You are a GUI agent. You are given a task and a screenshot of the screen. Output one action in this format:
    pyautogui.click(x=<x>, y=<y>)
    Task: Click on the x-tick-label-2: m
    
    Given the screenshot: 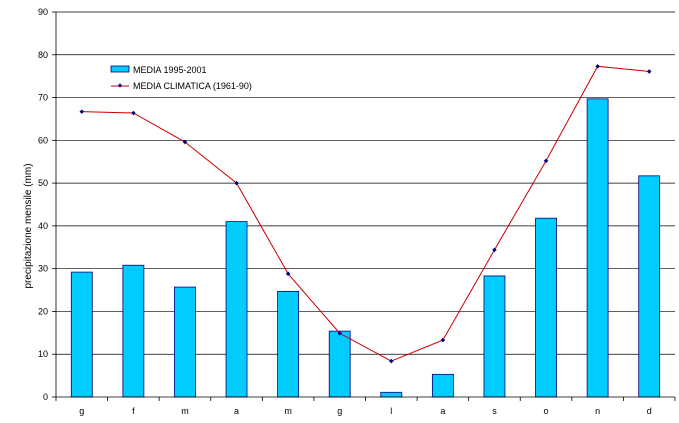 What is the action you would take?
    pyautogui.click(x=185, y=411)
    